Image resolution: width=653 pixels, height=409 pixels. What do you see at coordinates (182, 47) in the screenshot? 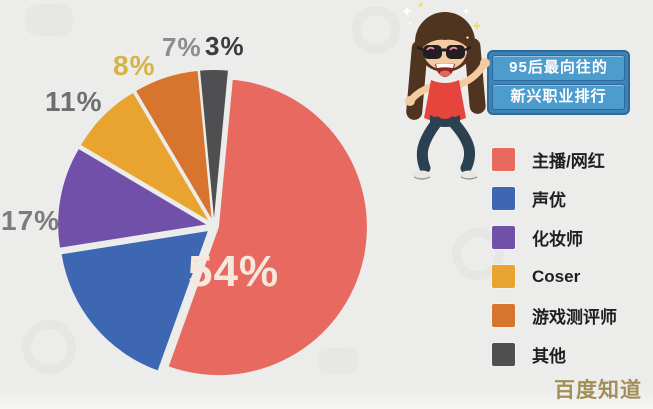
I see `pie-percentage-label: 7%` at bounding box center [182, 47].